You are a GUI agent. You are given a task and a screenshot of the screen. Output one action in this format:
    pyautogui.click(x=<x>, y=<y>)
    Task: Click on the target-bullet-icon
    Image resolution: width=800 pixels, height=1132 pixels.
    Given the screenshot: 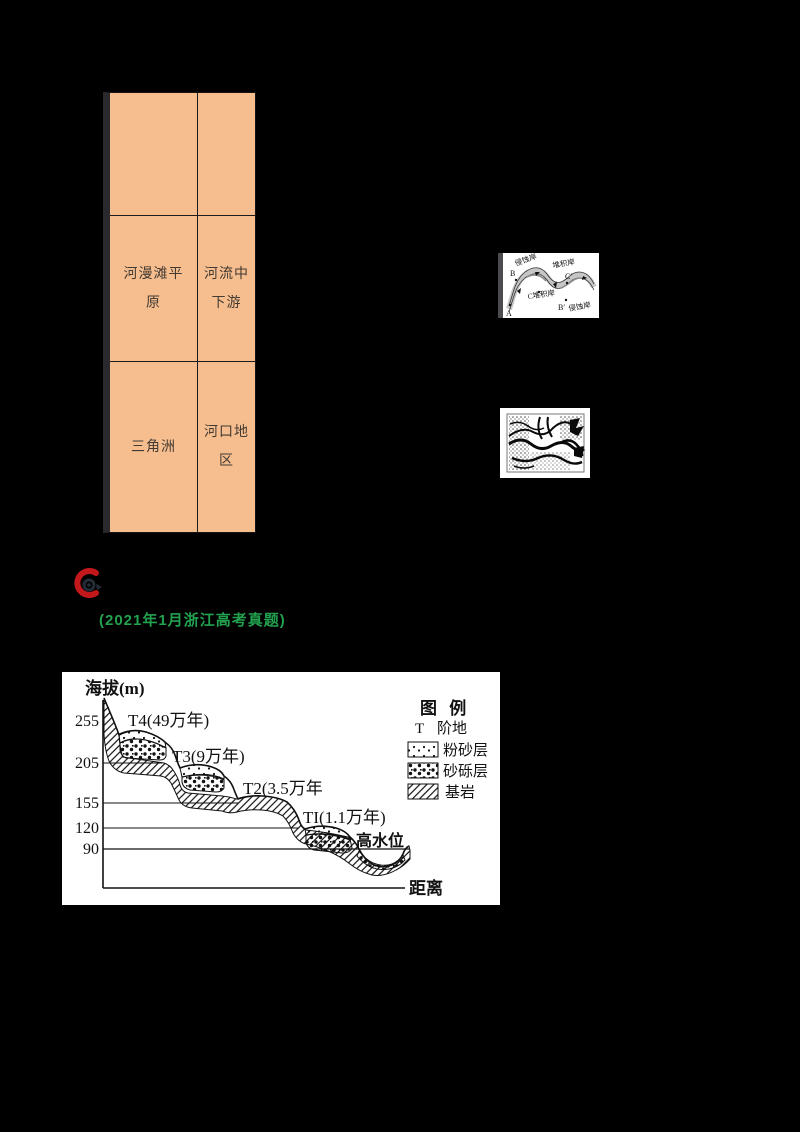 What is the action you would take?
    pyautogui.click(x=87, y=583)
    